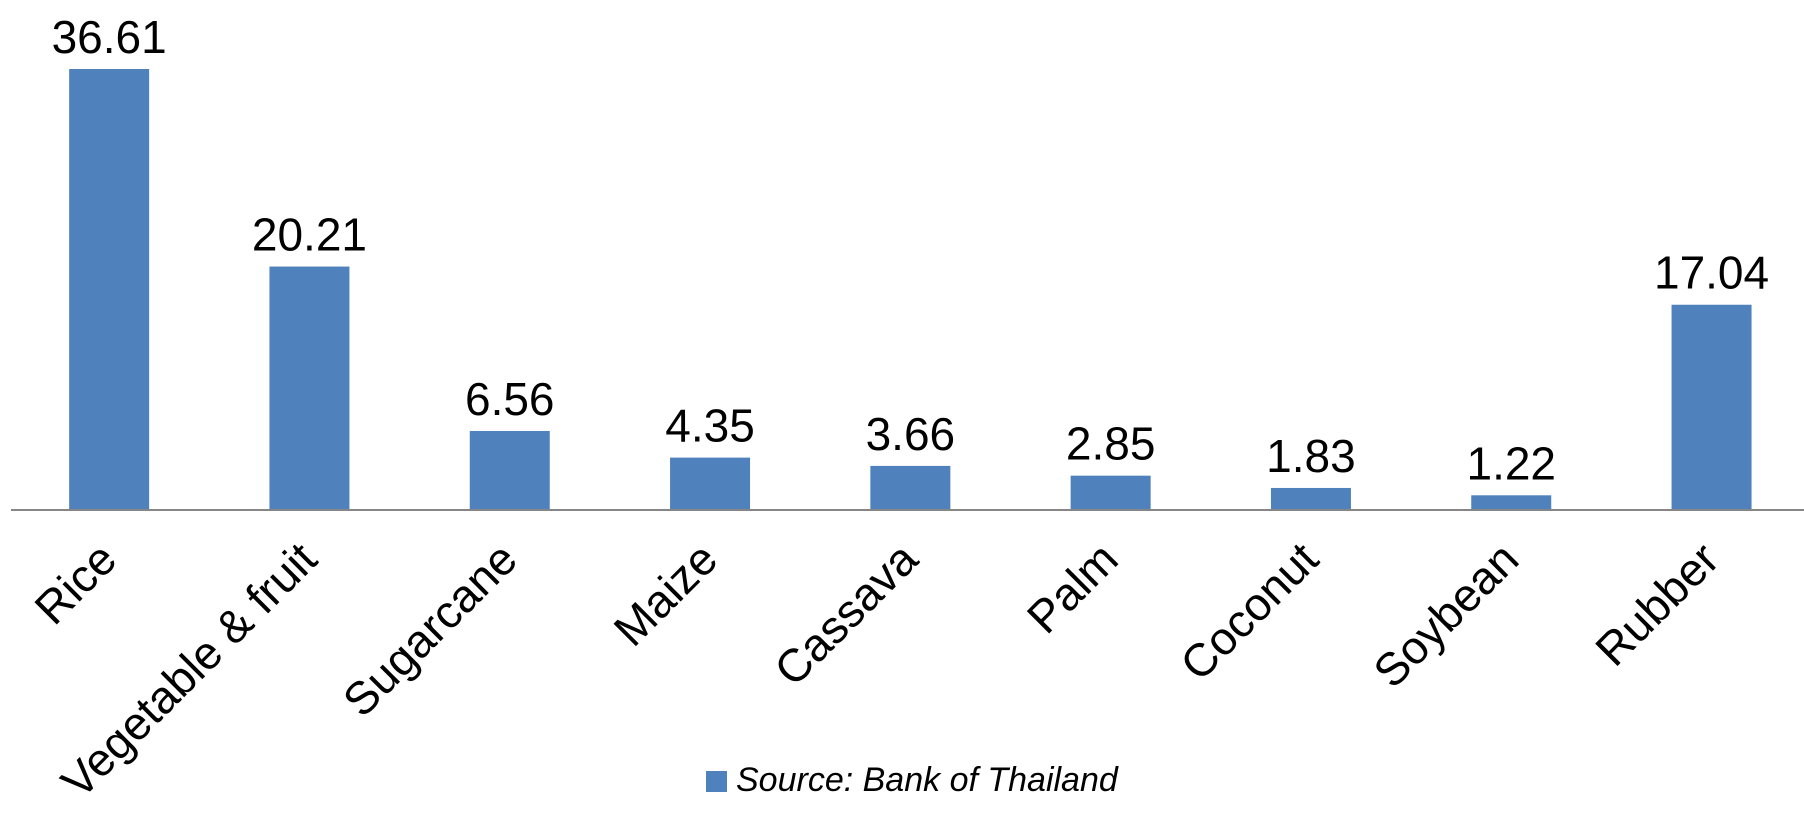 This screenshot has height=837, width=1804. What do you see at coordinates (927, 780) in the screenshot?
I see `legend-label: Source: Bank of Thailand` at bounding box center [927, 780].